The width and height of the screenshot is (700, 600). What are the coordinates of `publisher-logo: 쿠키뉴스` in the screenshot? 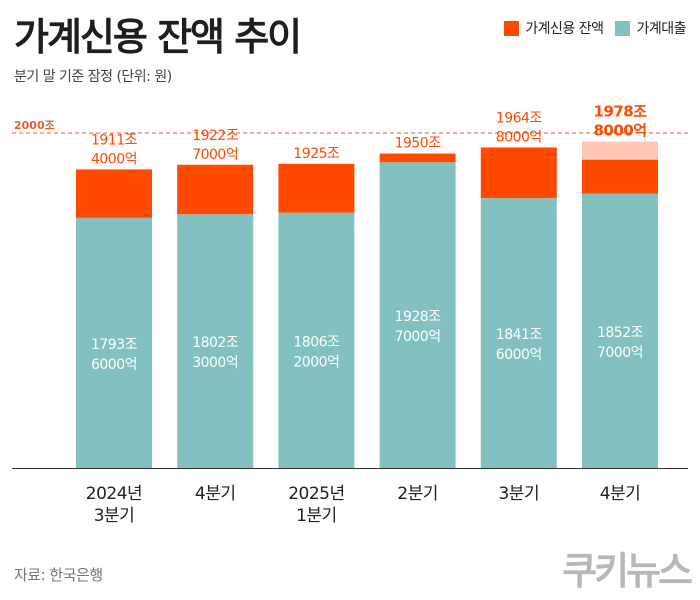 It's located at (627, 571).